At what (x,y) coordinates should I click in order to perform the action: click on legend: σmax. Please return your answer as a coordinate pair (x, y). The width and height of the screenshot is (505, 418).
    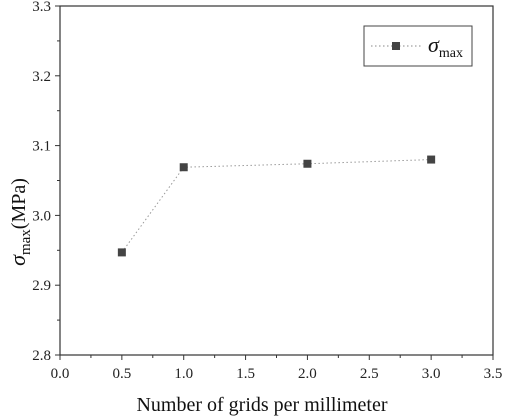
    Looking at the image, I should click on (418, 46).